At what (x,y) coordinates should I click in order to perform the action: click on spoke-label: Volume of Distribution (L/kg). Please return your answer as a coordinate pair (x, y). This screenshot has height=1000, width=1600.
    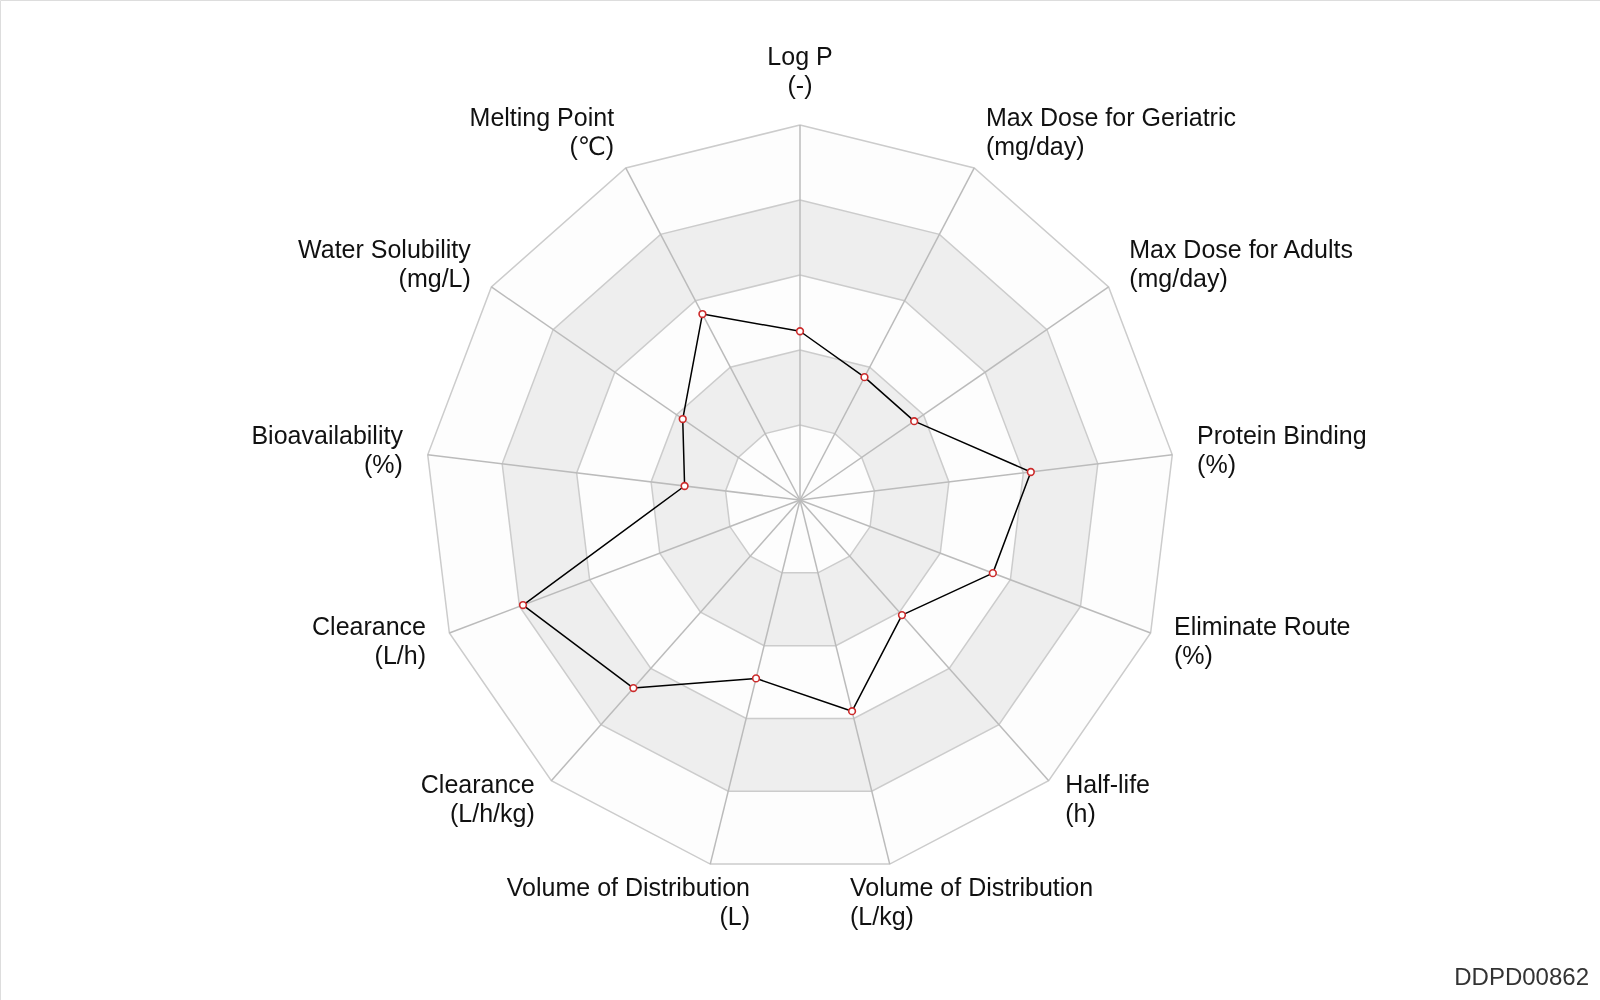
    Looking at the image, I should click on (972, 902).